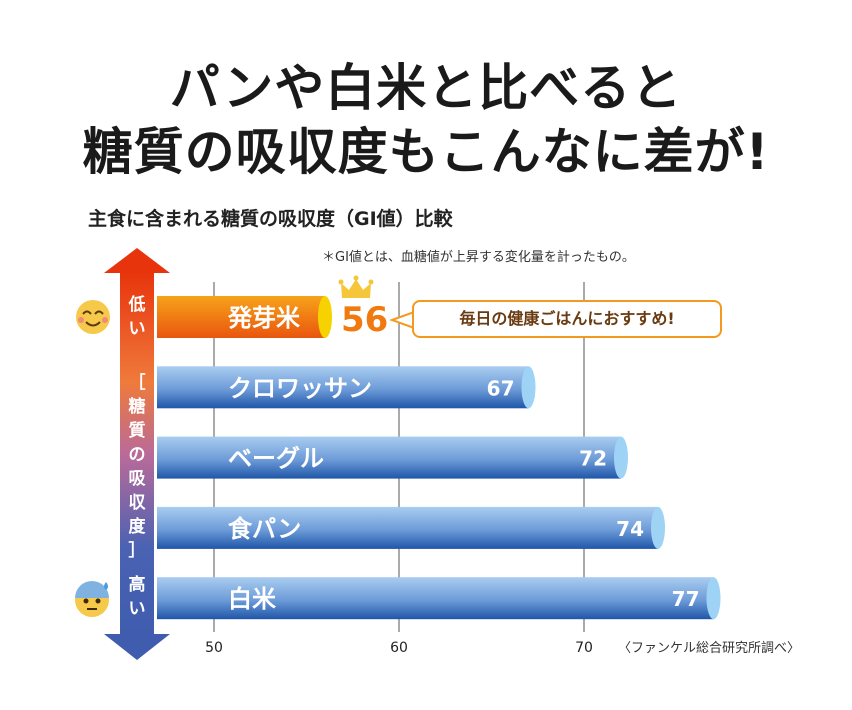 The height and width of the screenshot is (710, 852). Describe the element at coordinates (402, 320) in the screenshot. I see `callout-pointer` at that location.